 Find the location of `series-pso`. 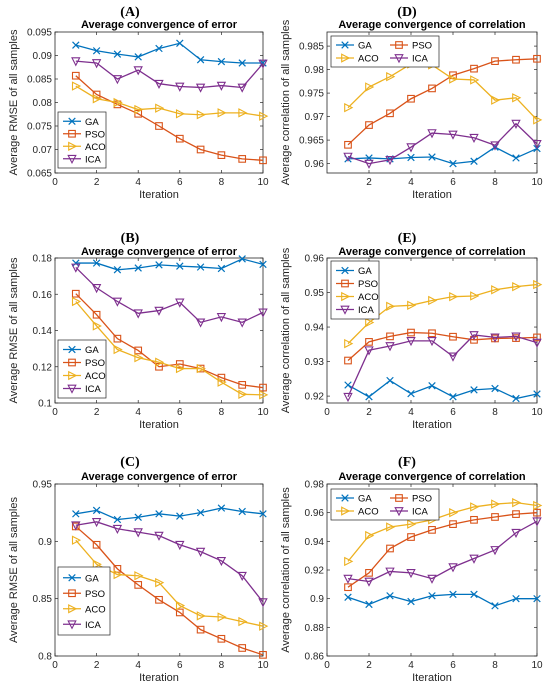

series-pso is located at coordinates (442, 346).